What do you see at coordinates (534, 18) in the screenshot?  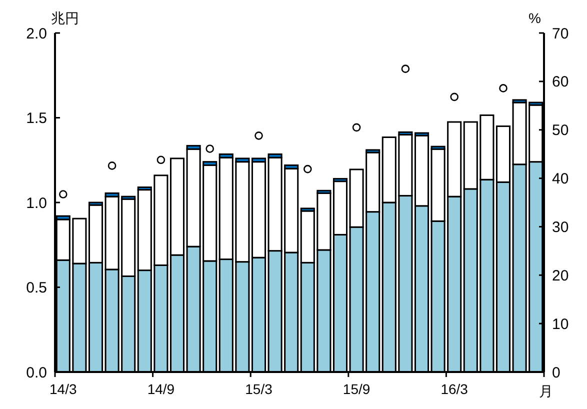 I see `y2-axis-title: %` at bounding box center [534, 18].